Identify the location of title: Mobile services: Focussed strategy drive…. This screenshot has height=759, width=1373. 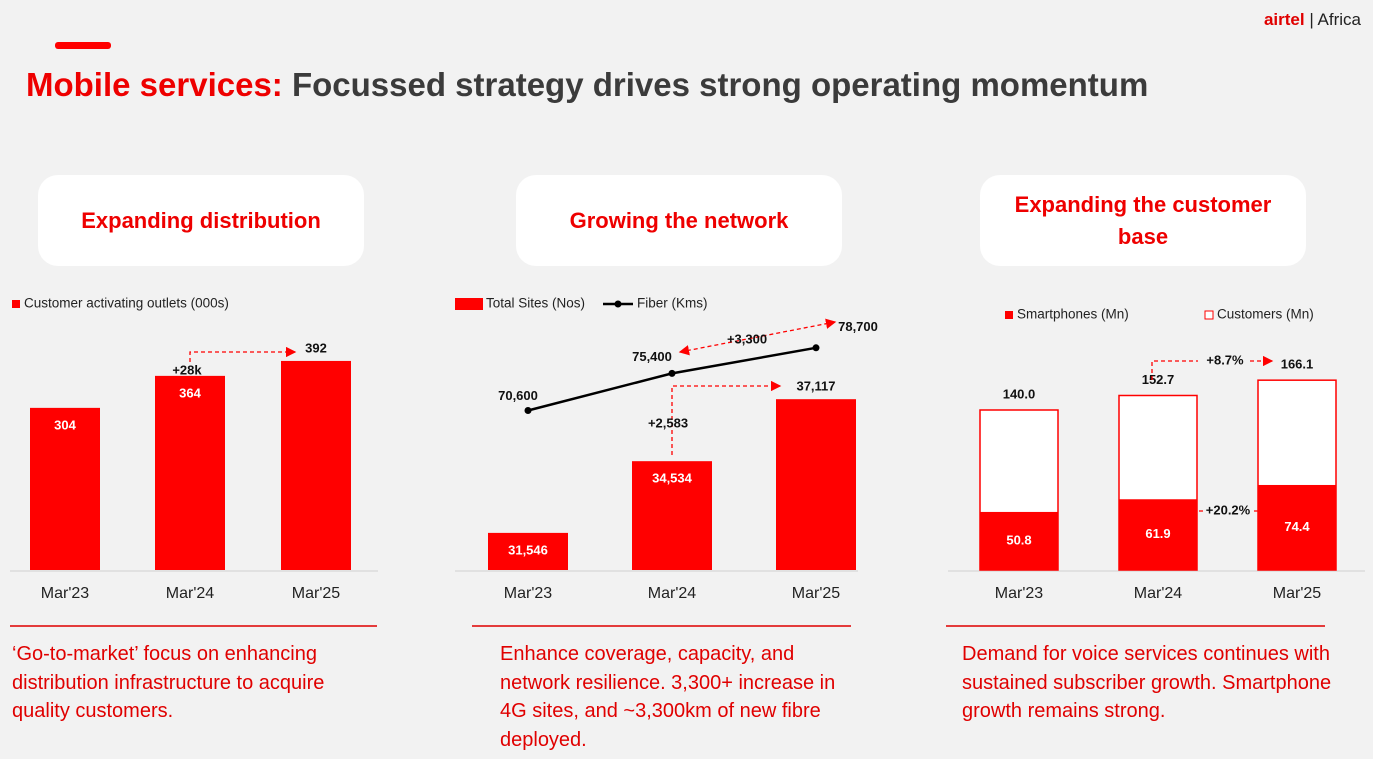
(587, 85).